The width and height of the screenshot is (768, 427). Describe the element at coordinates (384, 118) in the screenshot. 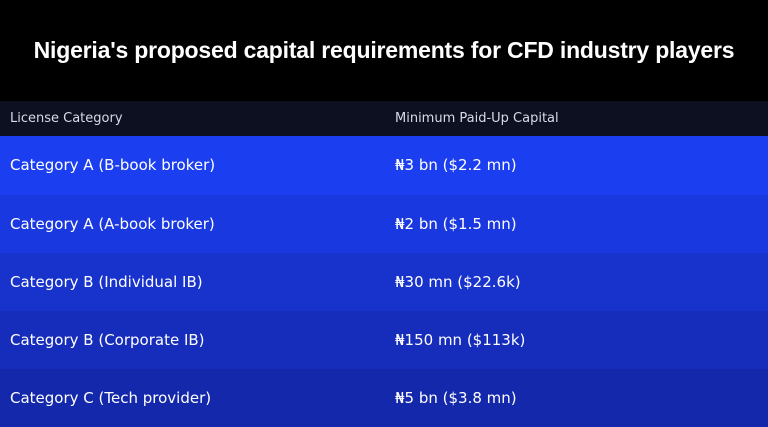

I see `table-header-row: License Category Minimum Paid-Up Capital` at that location.